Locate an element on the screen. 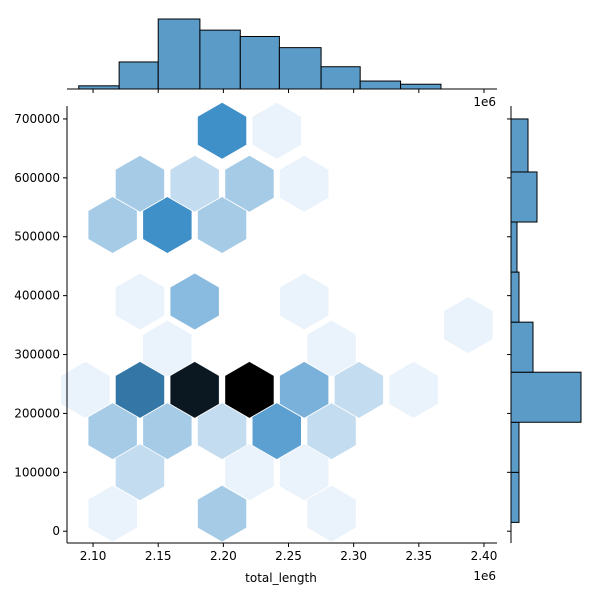  x-tick-label: 2.25 is located at coordinates (288, 556).